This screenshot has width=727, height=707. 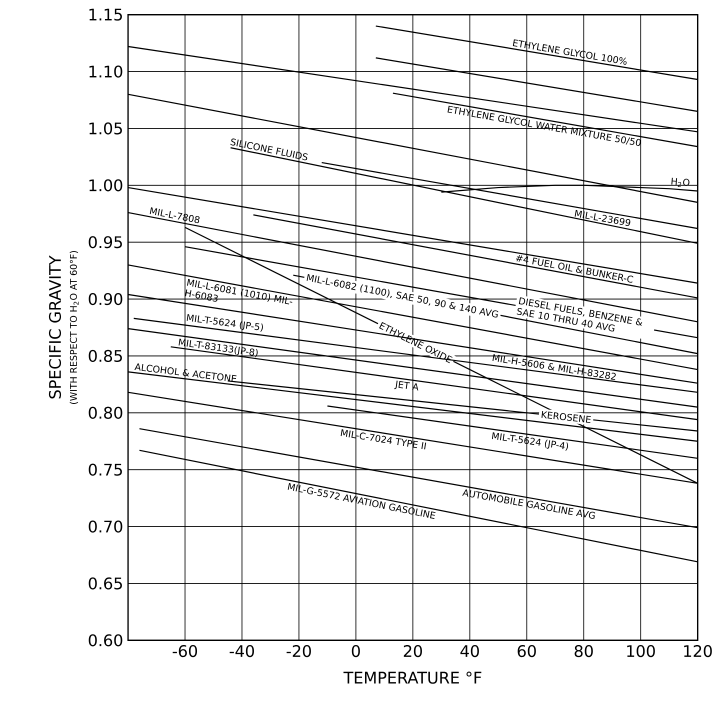 I want to click on text: JET A, so click(x=406, y=385).